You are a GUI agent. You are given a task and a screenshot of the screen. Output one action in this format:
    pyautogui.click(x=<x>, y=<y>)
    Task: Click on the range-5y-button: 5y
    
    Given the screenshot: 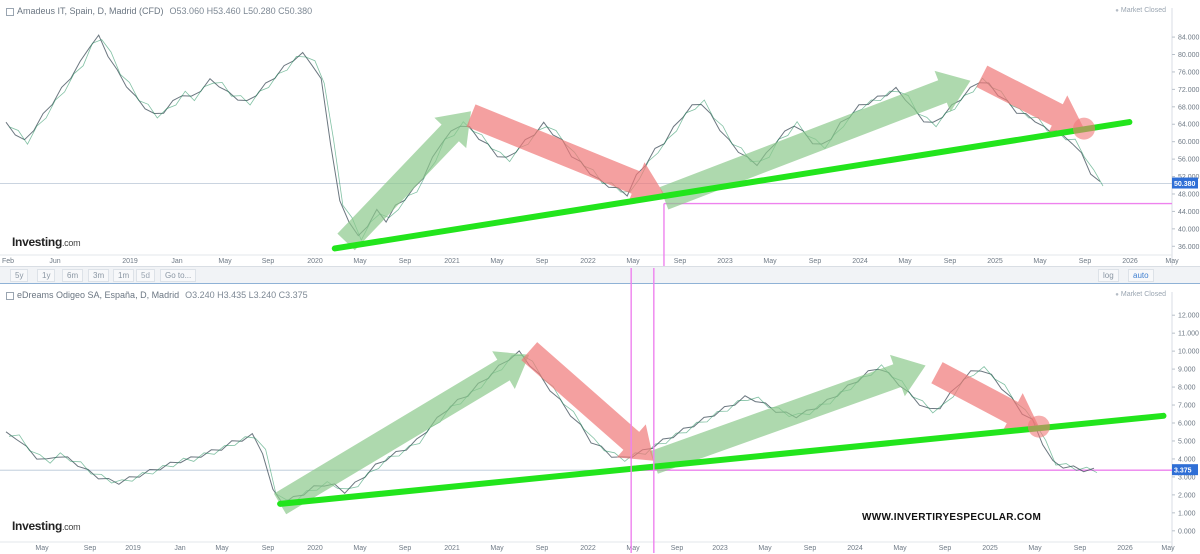 What is the action you would take?
    pyautogui.click(x=19, y=275)
    